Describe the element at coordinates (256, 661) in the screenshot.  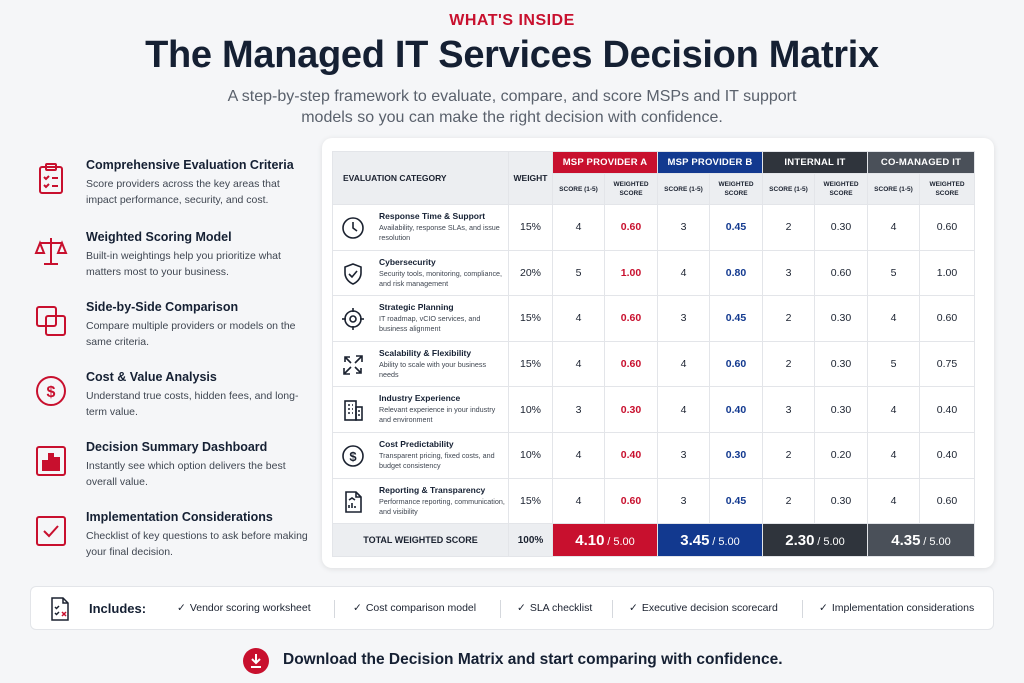
I see `download-icon` at that location.